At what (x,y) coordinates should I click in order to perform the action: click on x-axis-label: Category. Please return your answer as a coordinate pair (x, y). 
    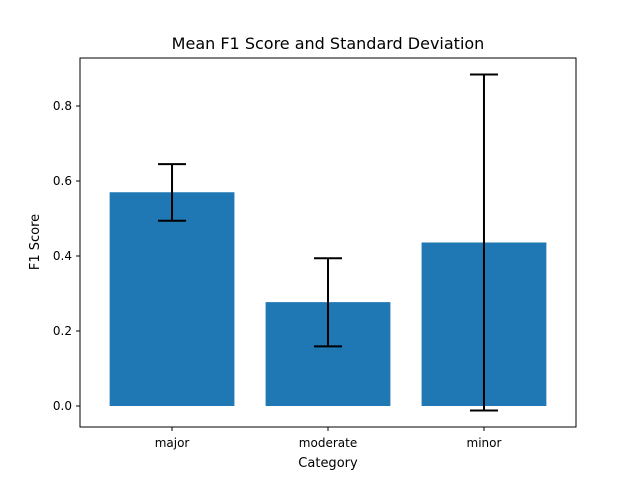
    Looking at the image, I should click on (328, 463).